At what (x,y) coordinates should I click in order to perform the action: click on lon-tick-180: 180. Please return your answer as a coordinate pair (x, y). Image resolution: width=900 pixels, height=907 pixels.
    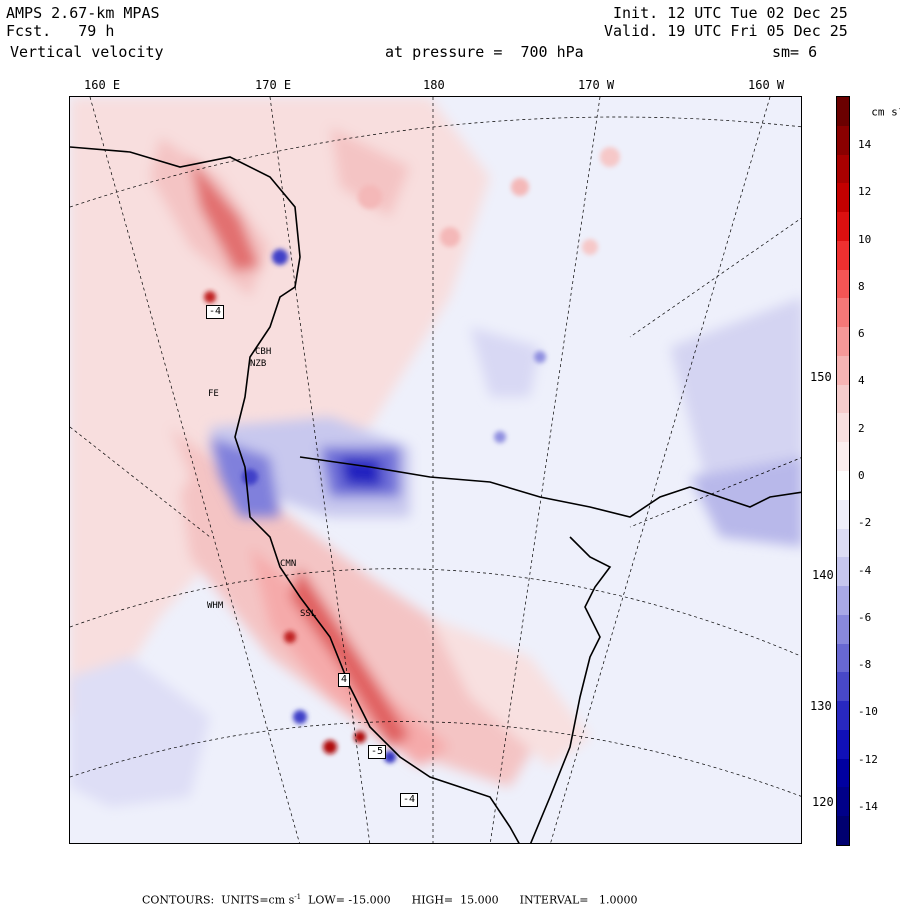
    Looking at the image, I should click on (434, 85).